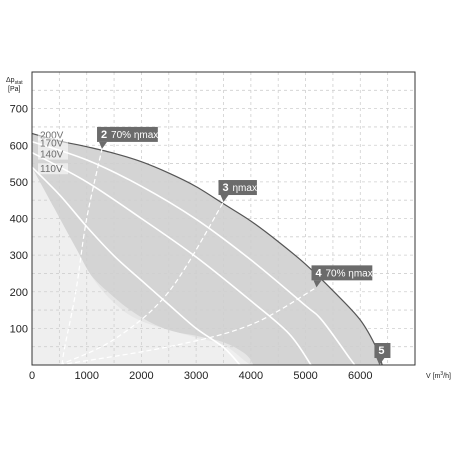 The width and height of the screenshot is (458, 458). What do you see at coordinates (305, 376) in the screenshot?
I see `x-tick-label: 5000` at bounding box center [305, 376].